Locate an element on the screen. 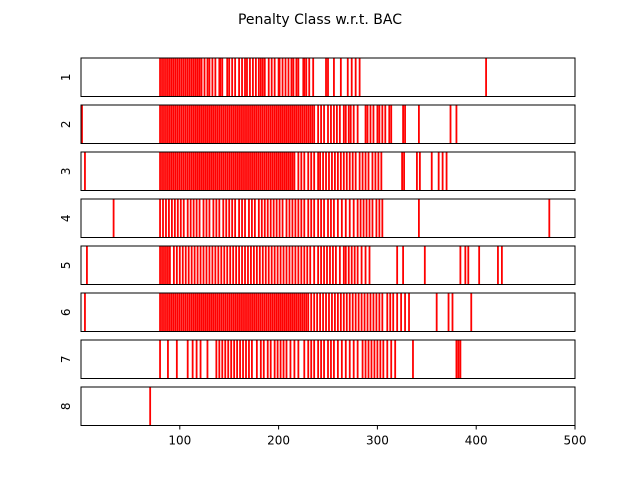  chart-title: Penalty Class w.r.t. BAC is located at coordinates (320, 20).